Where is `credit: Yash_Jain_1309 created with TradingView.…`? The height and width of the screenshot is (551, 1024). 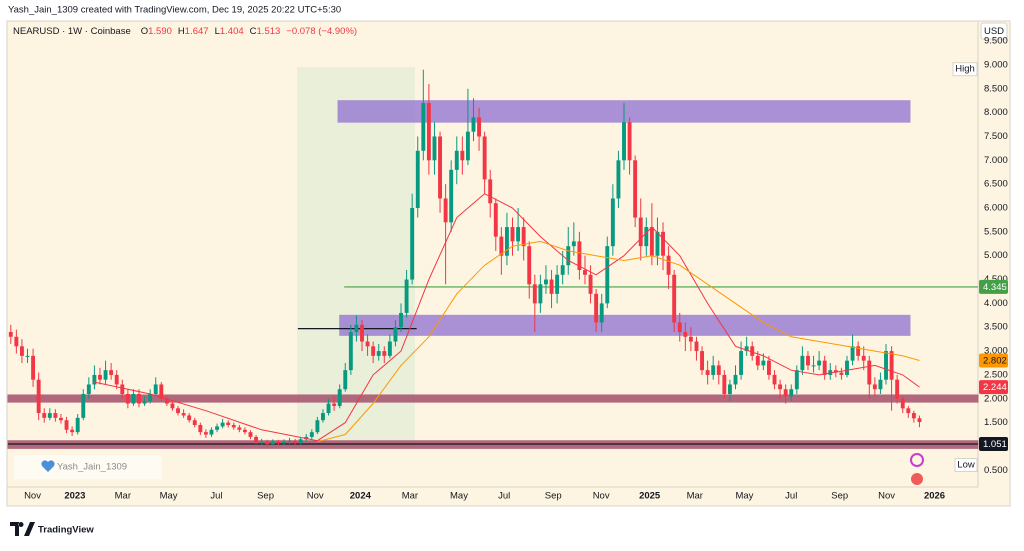
credit: Yash_Jain_1309 created with TradingView.… is located at coordinates (174, 10).